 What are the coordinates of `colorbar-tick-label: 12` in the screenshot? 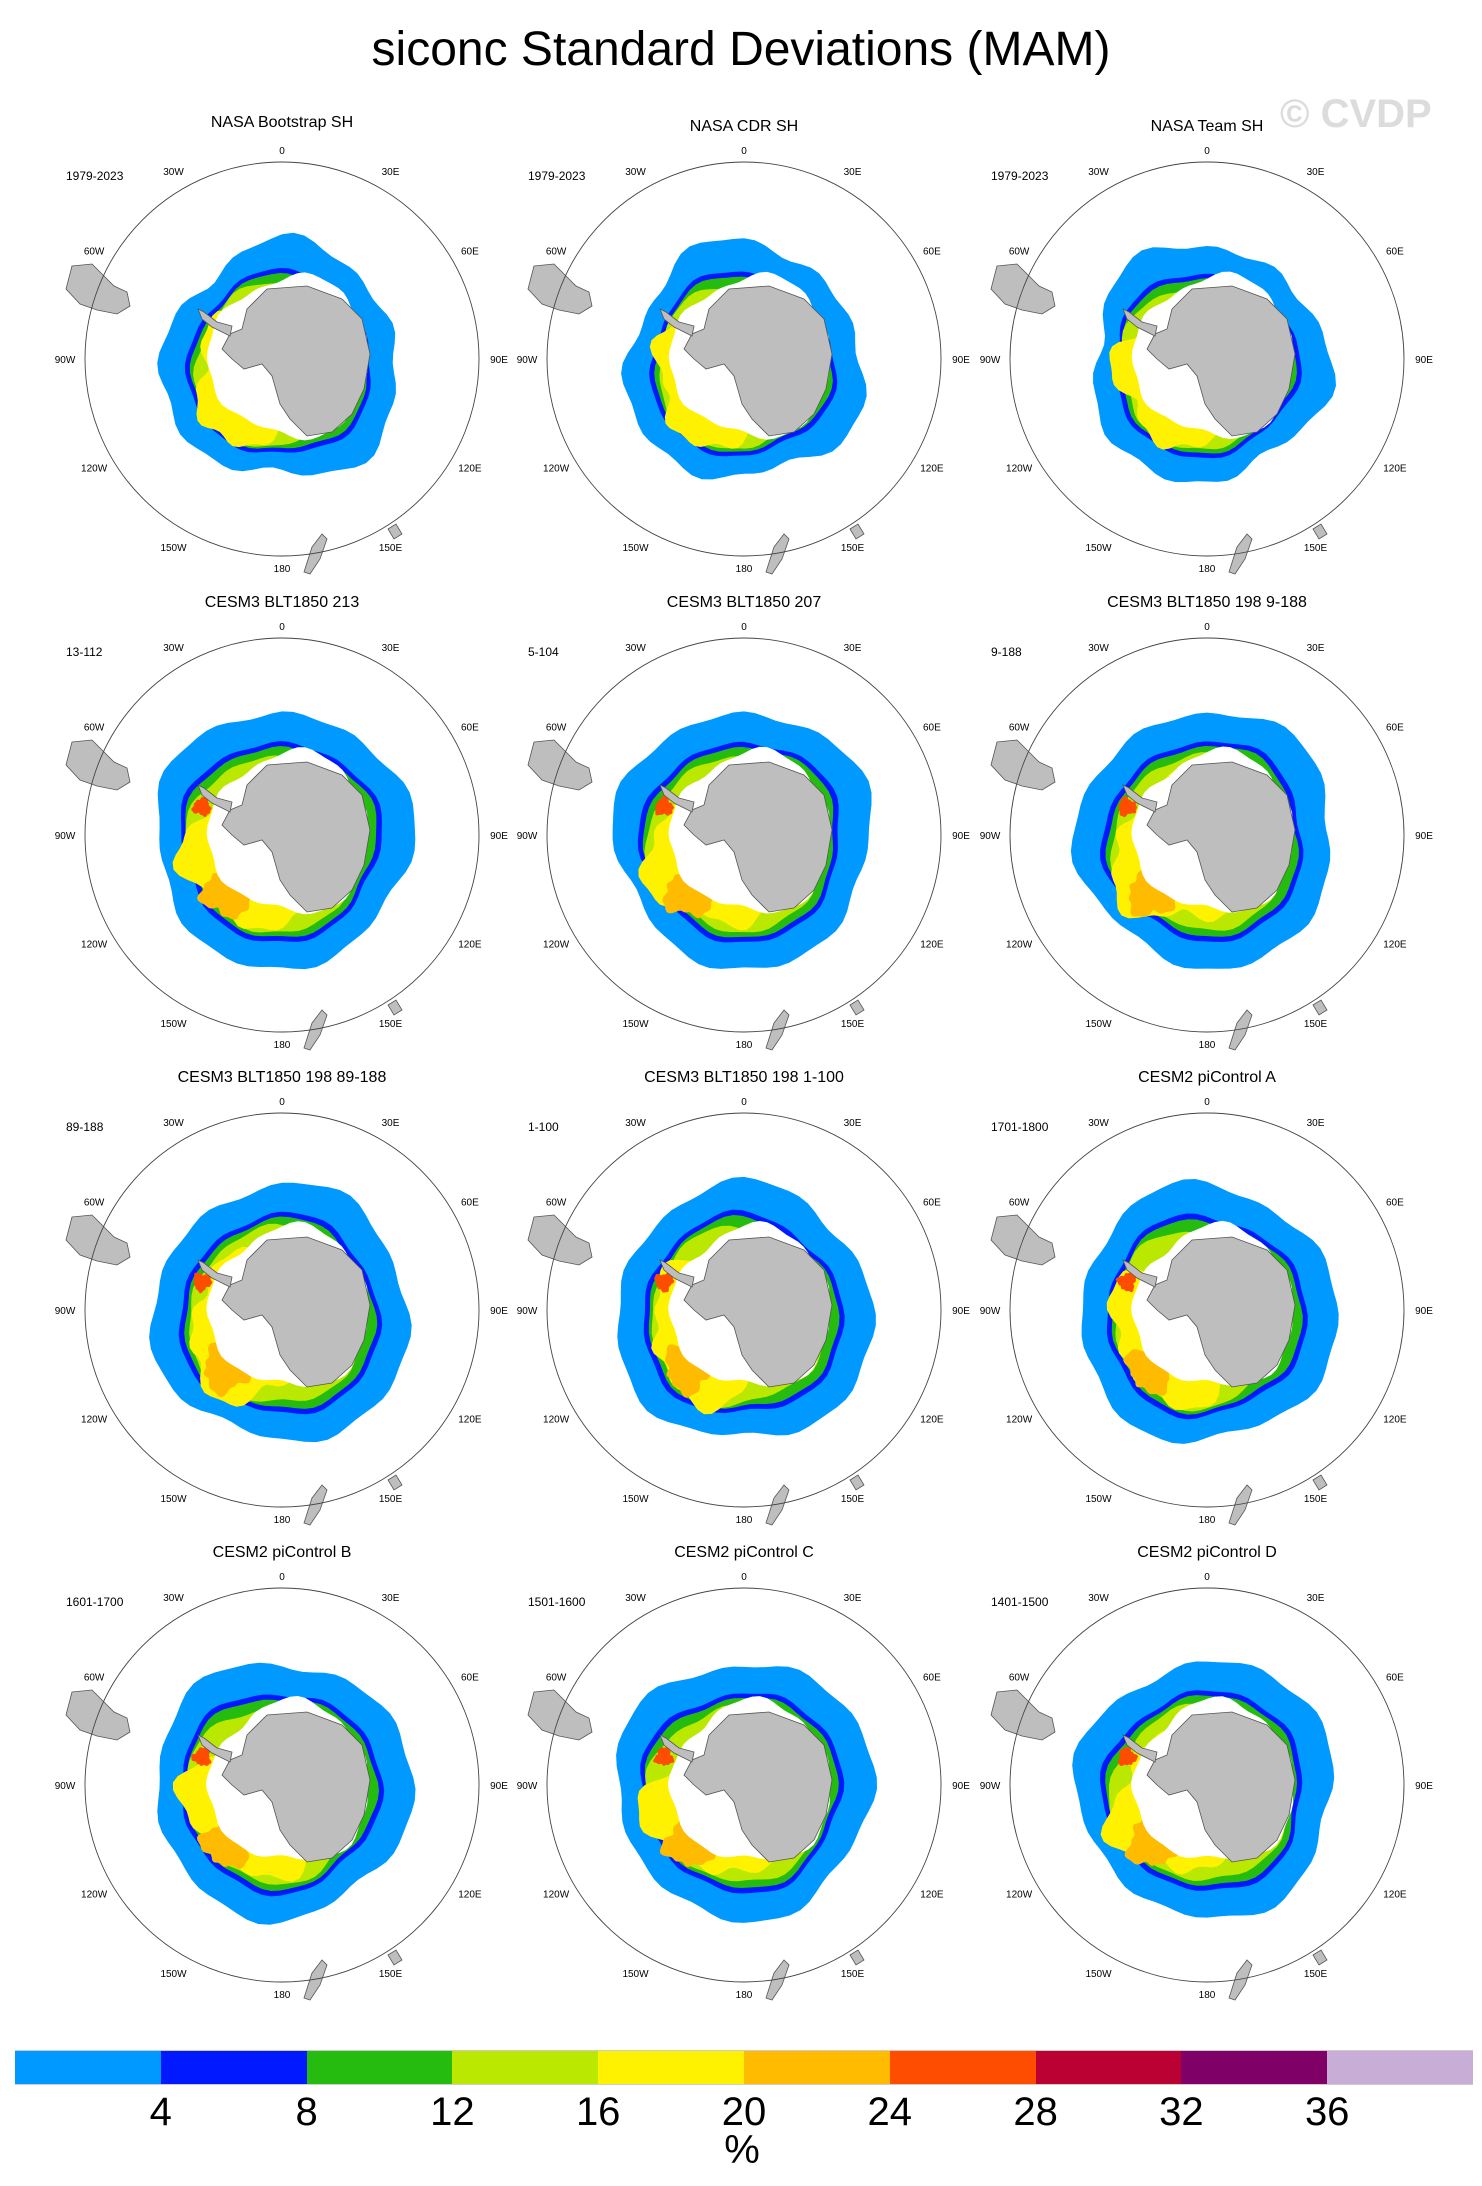 It's located at (452, 2112).